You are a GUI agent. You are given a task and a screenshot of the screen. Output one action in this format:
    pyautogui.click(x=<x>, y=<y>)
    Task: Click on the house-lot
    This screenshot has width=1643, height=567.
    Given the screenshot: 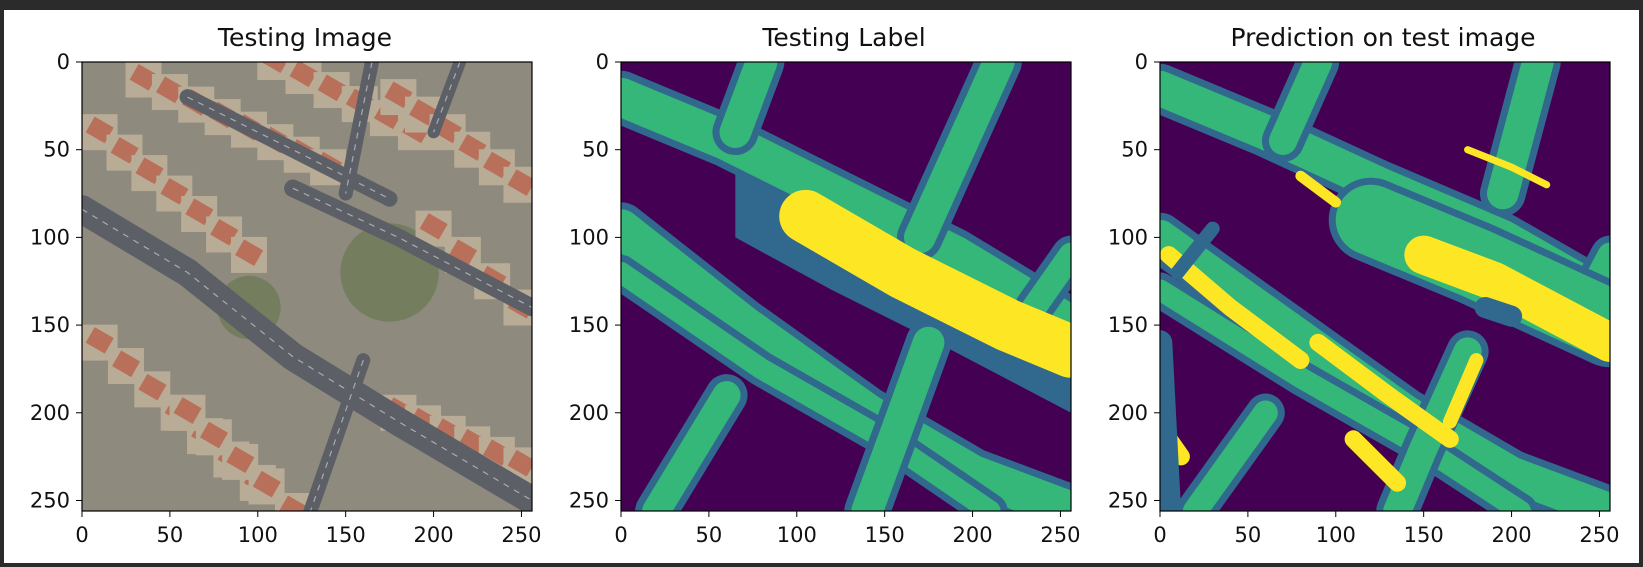 What is the action you would take?
    pyautogui.click(x=275, y=71)
    